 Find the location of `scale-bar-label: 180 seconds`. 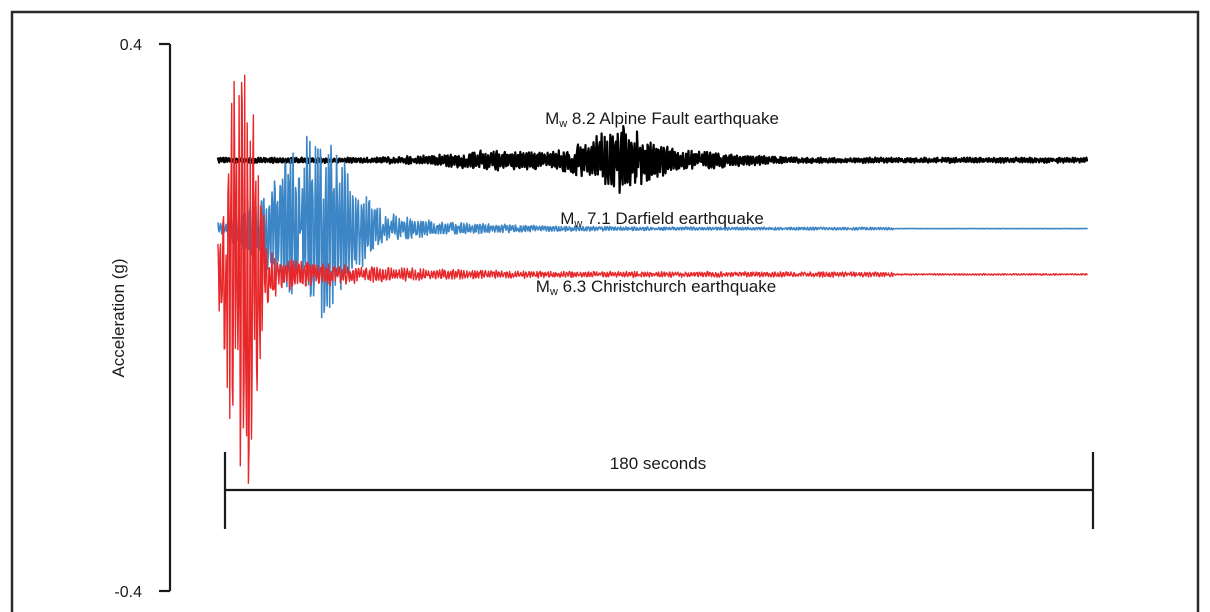

scale-bar-label: 180 seconds is located at coordinates (658, 463).